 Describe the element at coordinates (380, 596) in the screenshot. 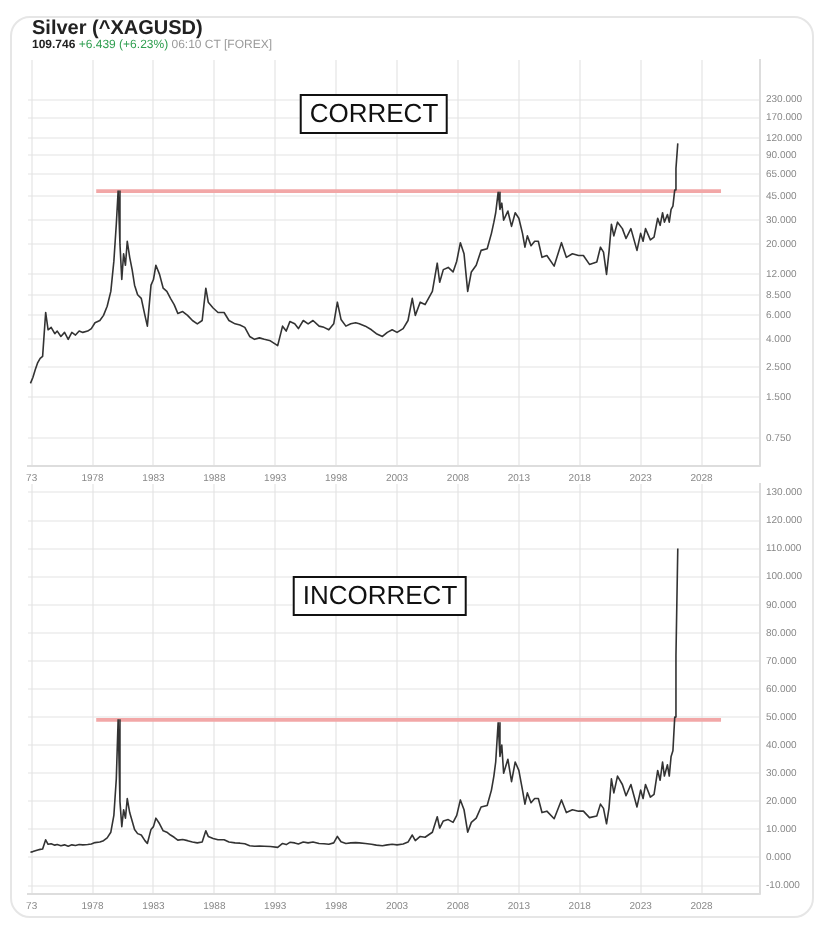

I see `annotation: INCORRECT` at that location.